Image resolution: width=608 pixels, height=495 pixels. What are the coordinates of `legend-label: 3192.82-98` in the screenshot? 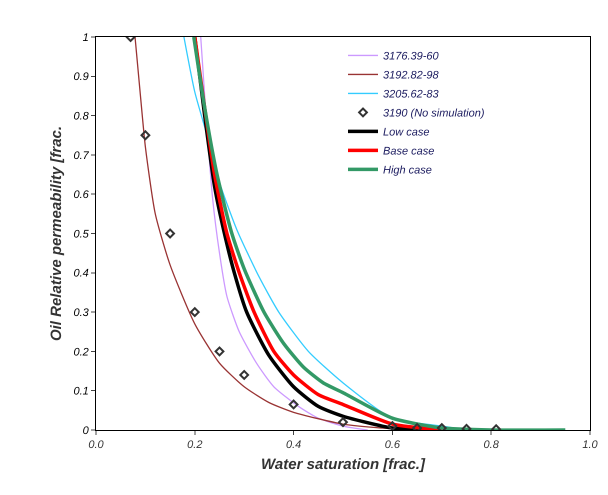 It's located at (411, 76).